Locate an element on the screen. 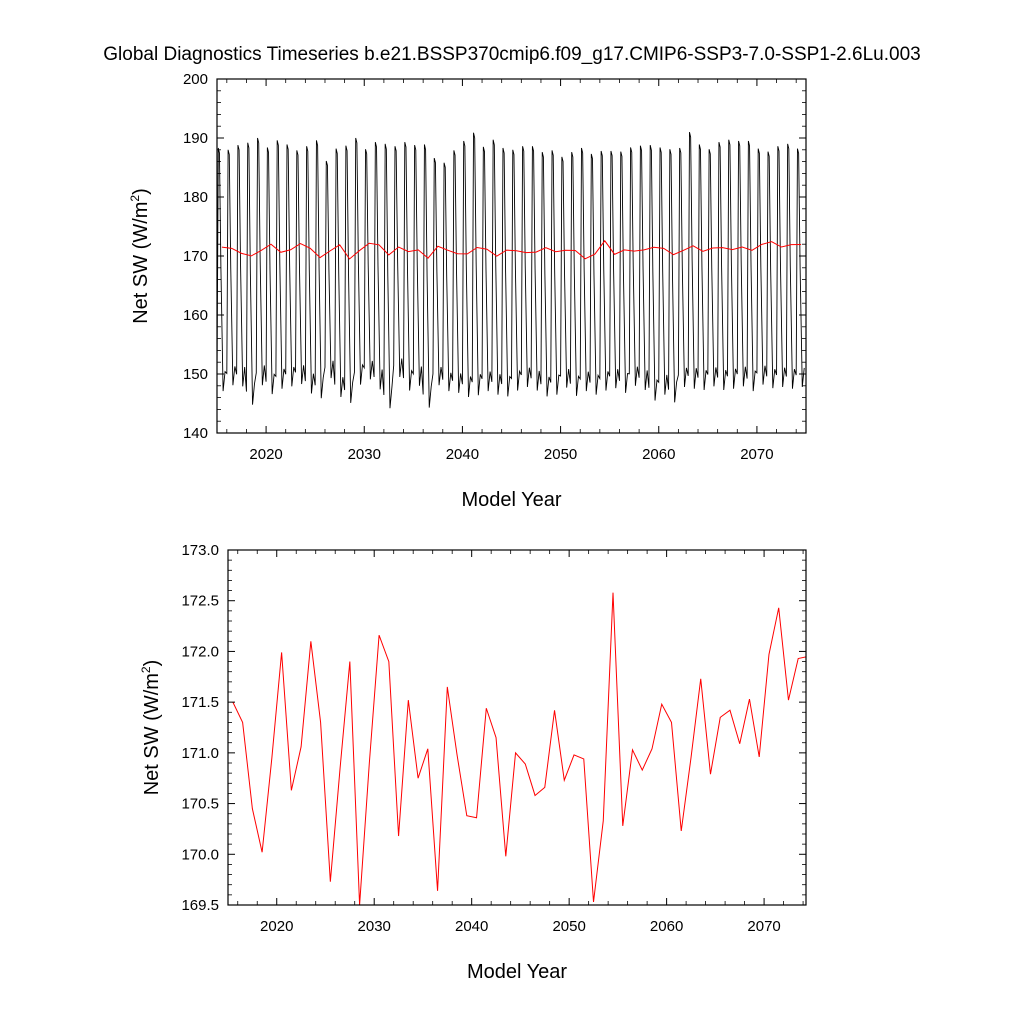 The image size is (1024, 1024). y-tick-label: 171.5 is located at coordinates (200, 702).